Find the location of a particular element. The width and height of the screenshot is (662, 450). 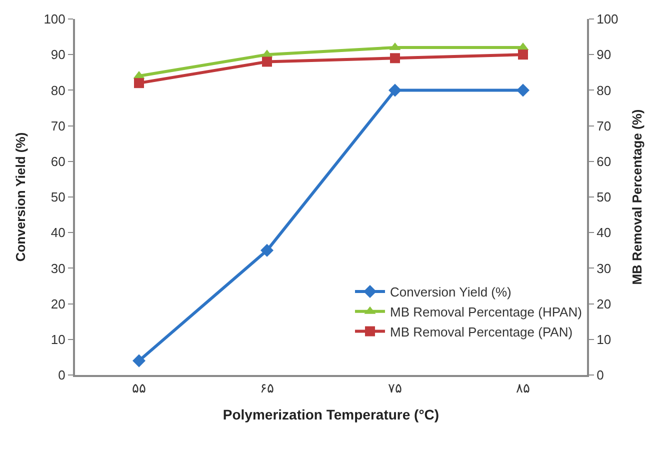

y2-tick-label: 50 is located at coordinates (604, 197).